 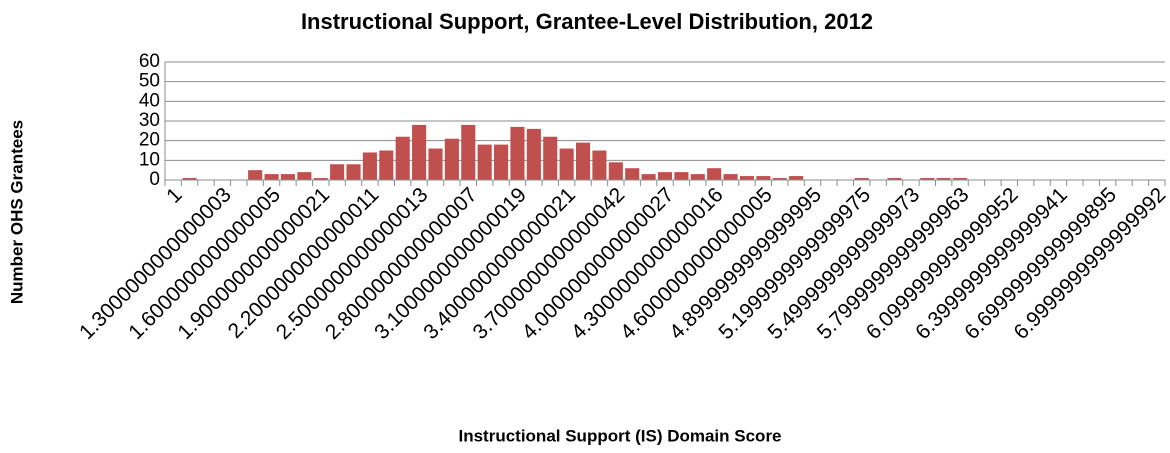 What do you see at coordinates (16, 212) in the screenshot?
I see `y-axis-title: Number OHS Grantees` at bounding box center [16, 212].